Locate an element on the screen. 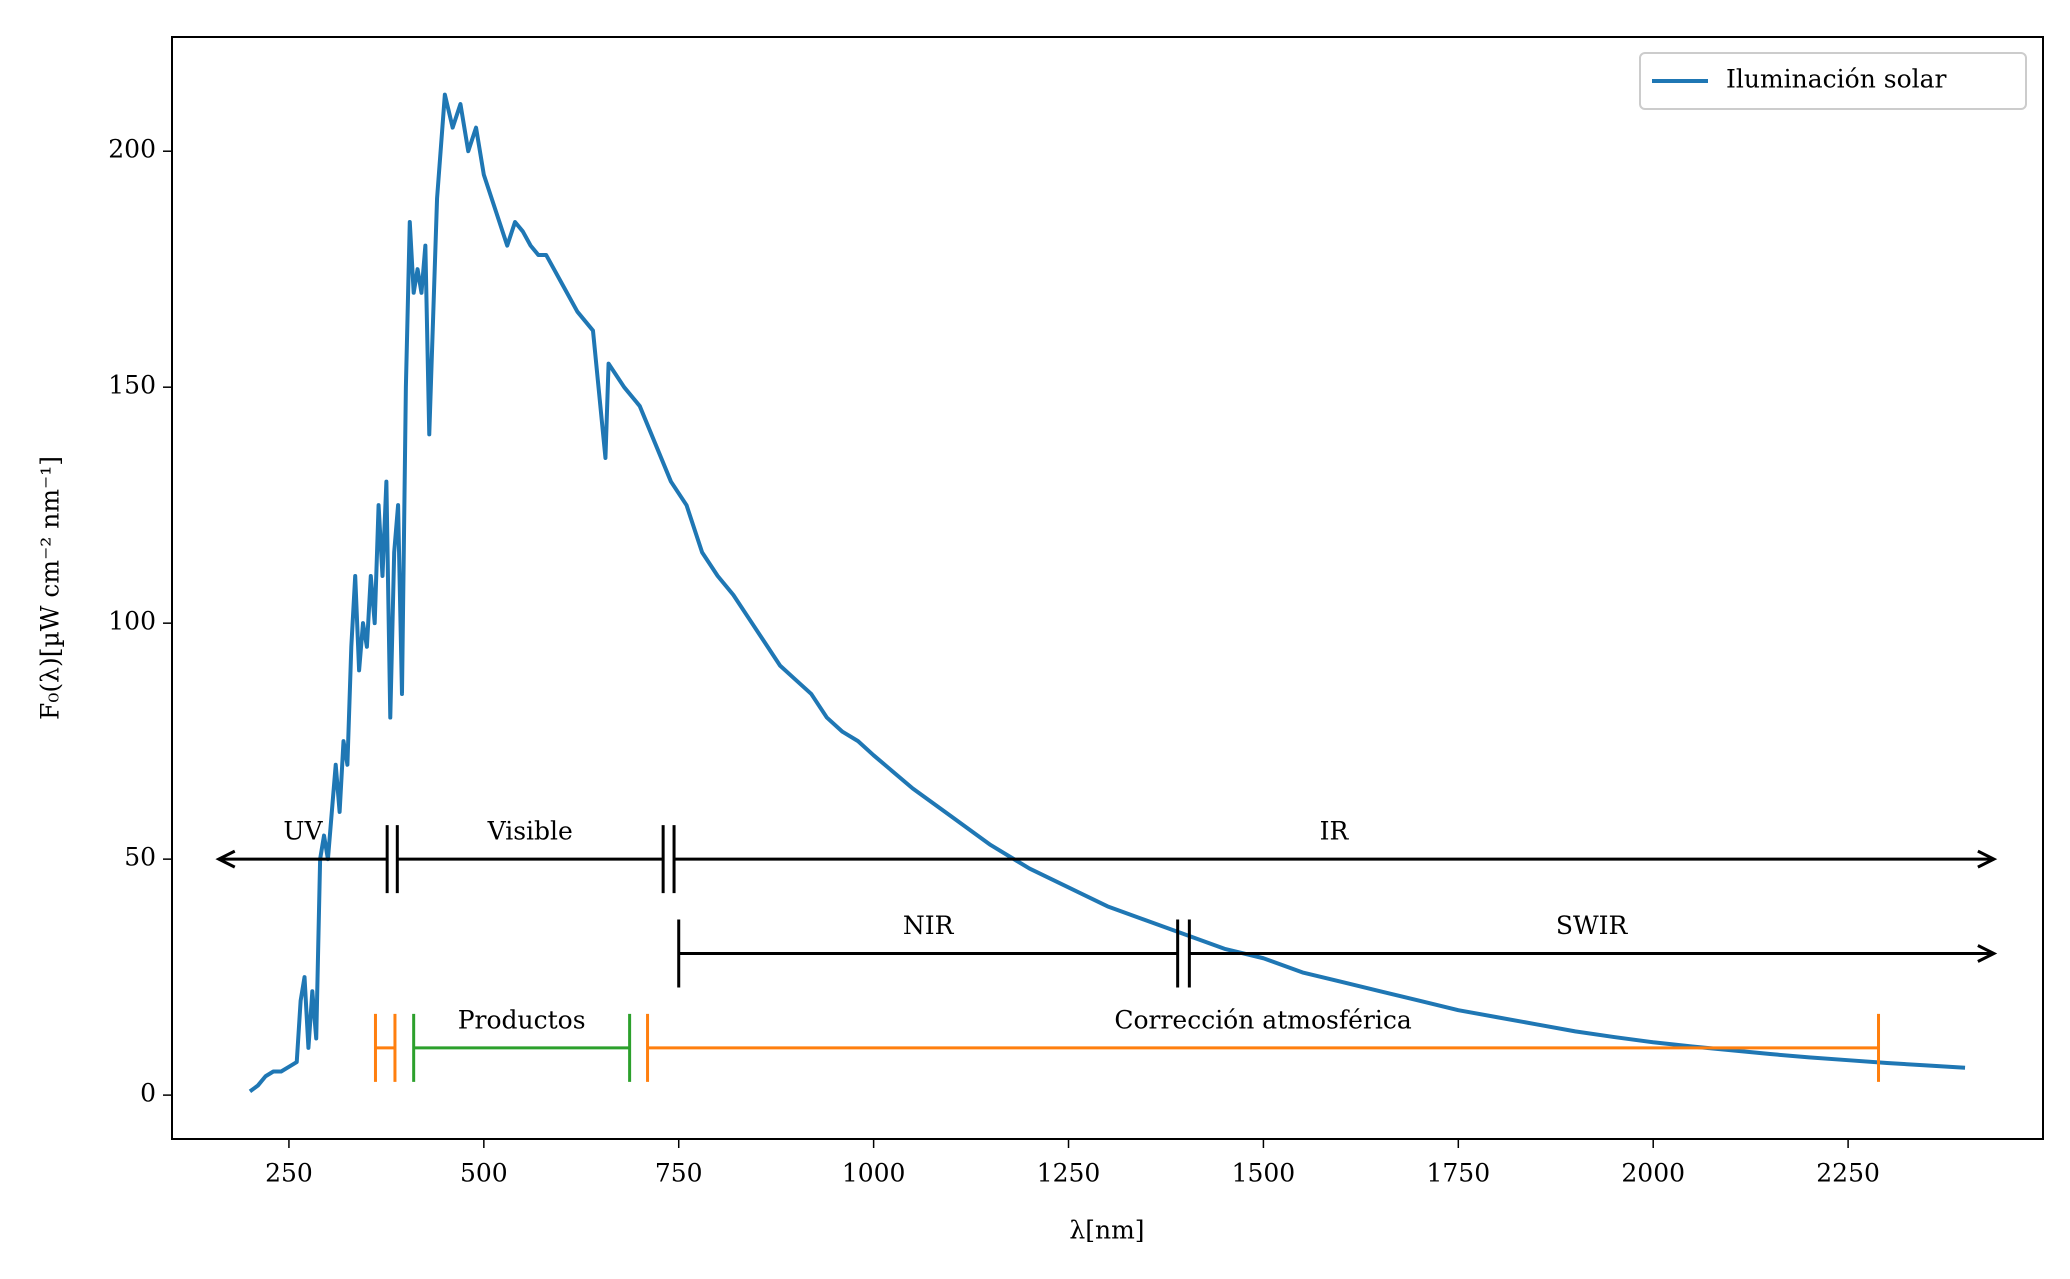 The width and height of the screenshot is (2070, 1279). band-label: UV is located at coordinates (303, 831).